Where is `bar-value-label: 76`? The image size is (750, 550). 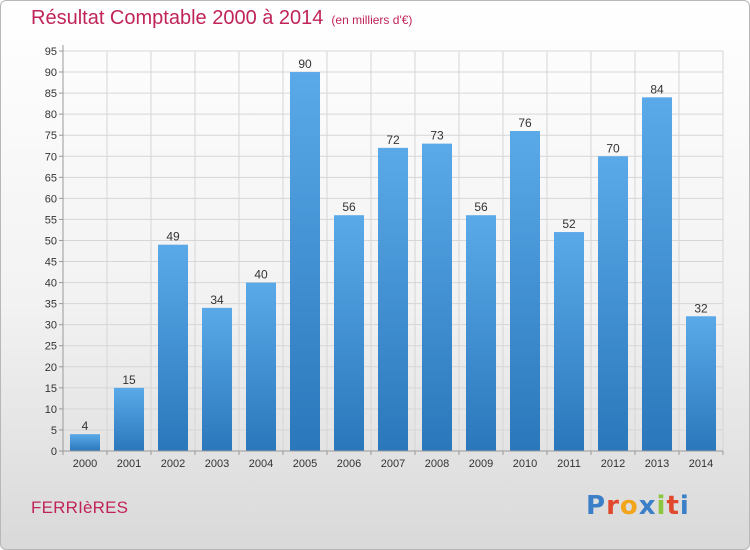 bar-value-label: 76 is located at coordinates (525, 123).